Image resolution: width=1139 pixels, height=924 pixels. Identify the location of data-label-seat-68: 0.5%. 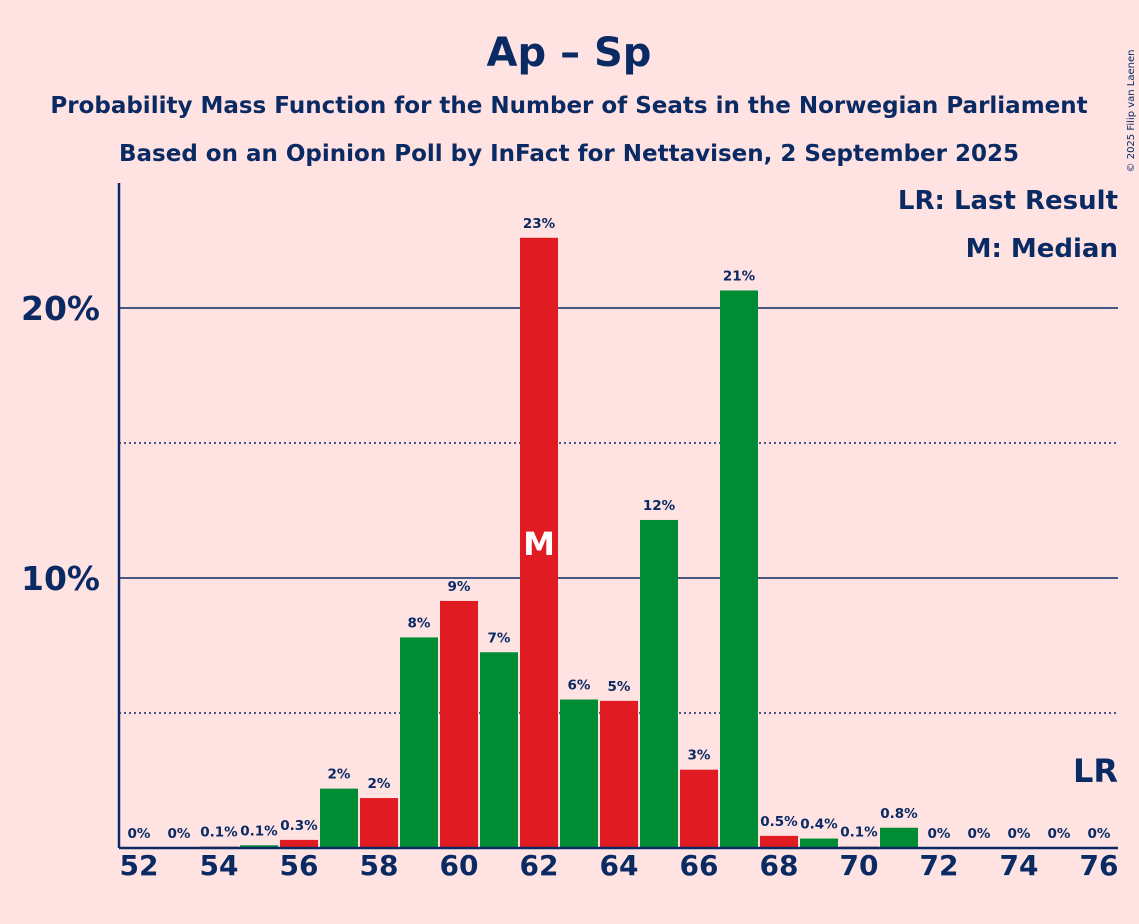
(779, 822).